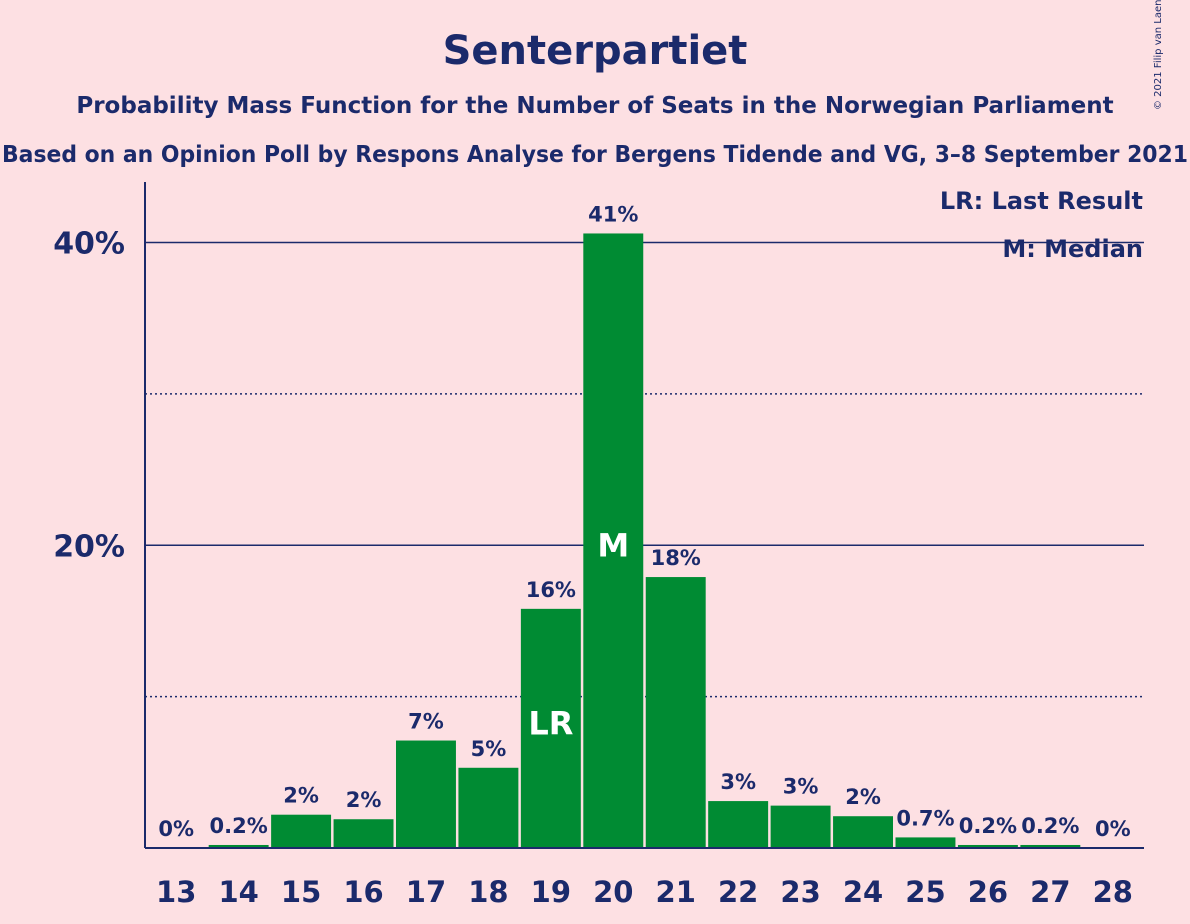  I want to click on last-result-marker: LR, so click(550, 723).